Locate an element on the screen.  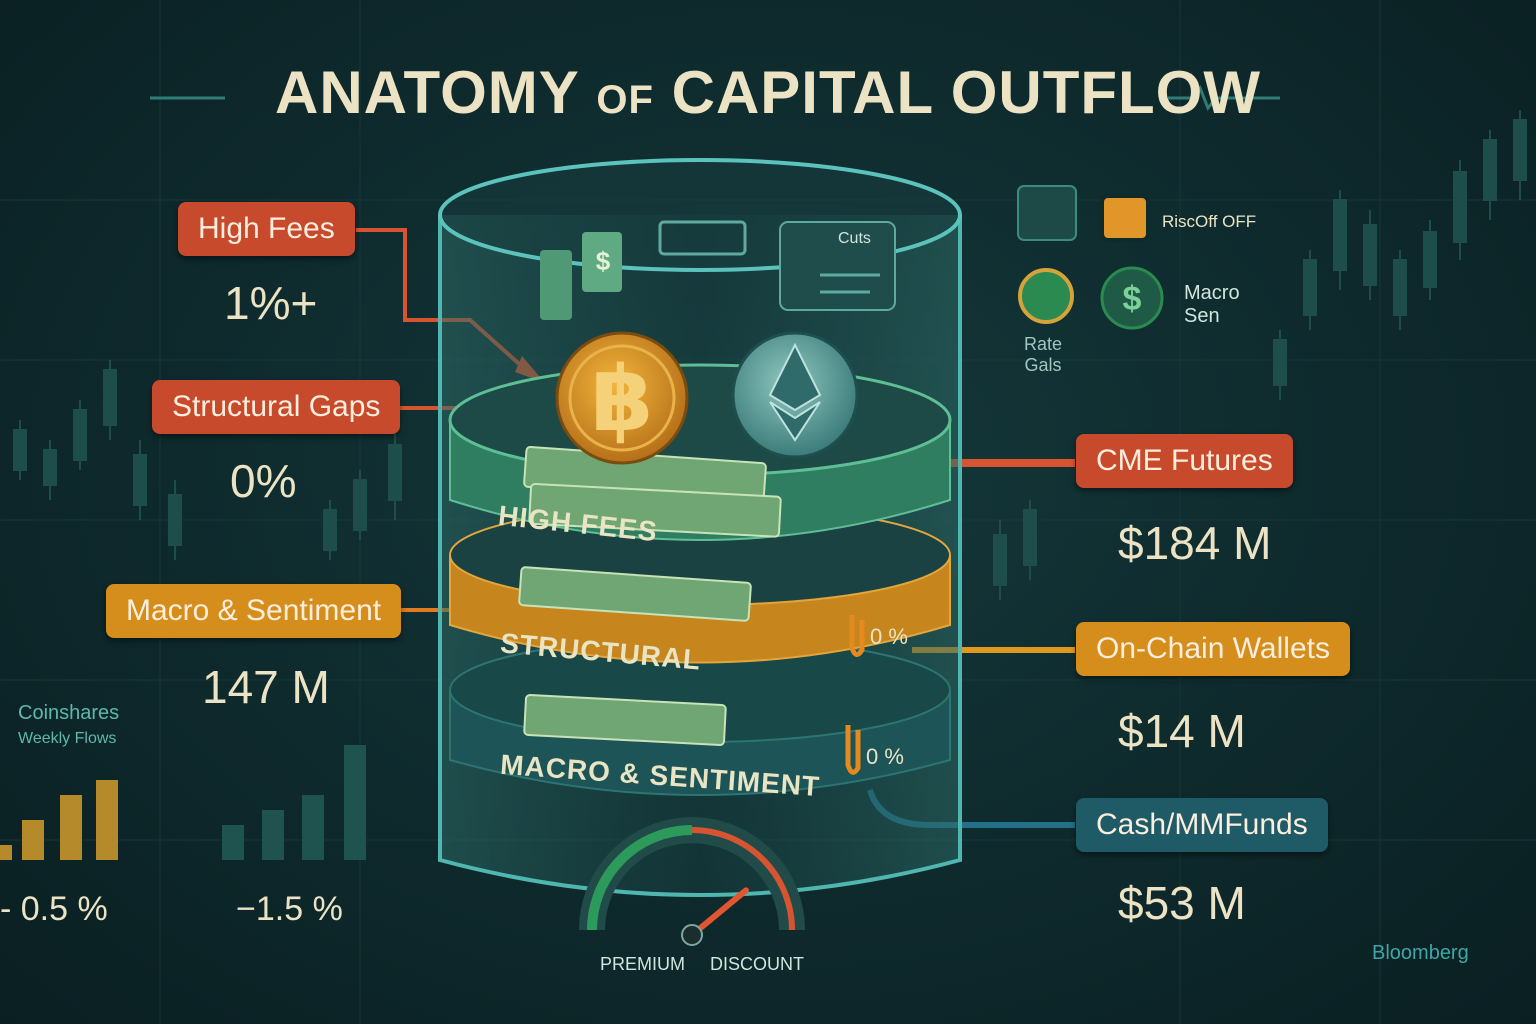
title-rest: CAPITAL OUTFLOW is located at coordinates (966, 92).